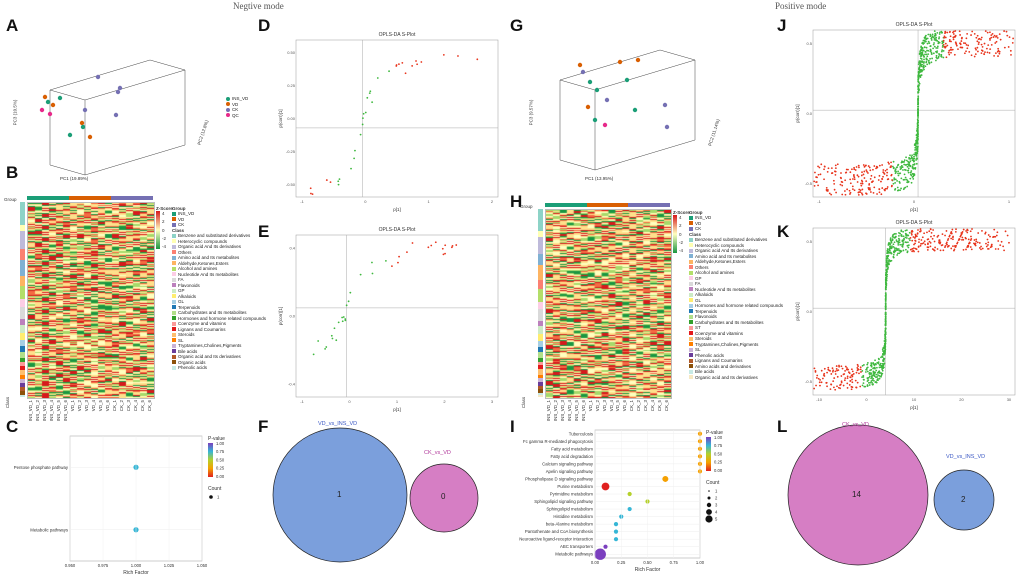 The width and height of the screenshot is (1024, 581). I want to click on class-legend-item: Organic acid And Its derivatives, so click(736, 251).